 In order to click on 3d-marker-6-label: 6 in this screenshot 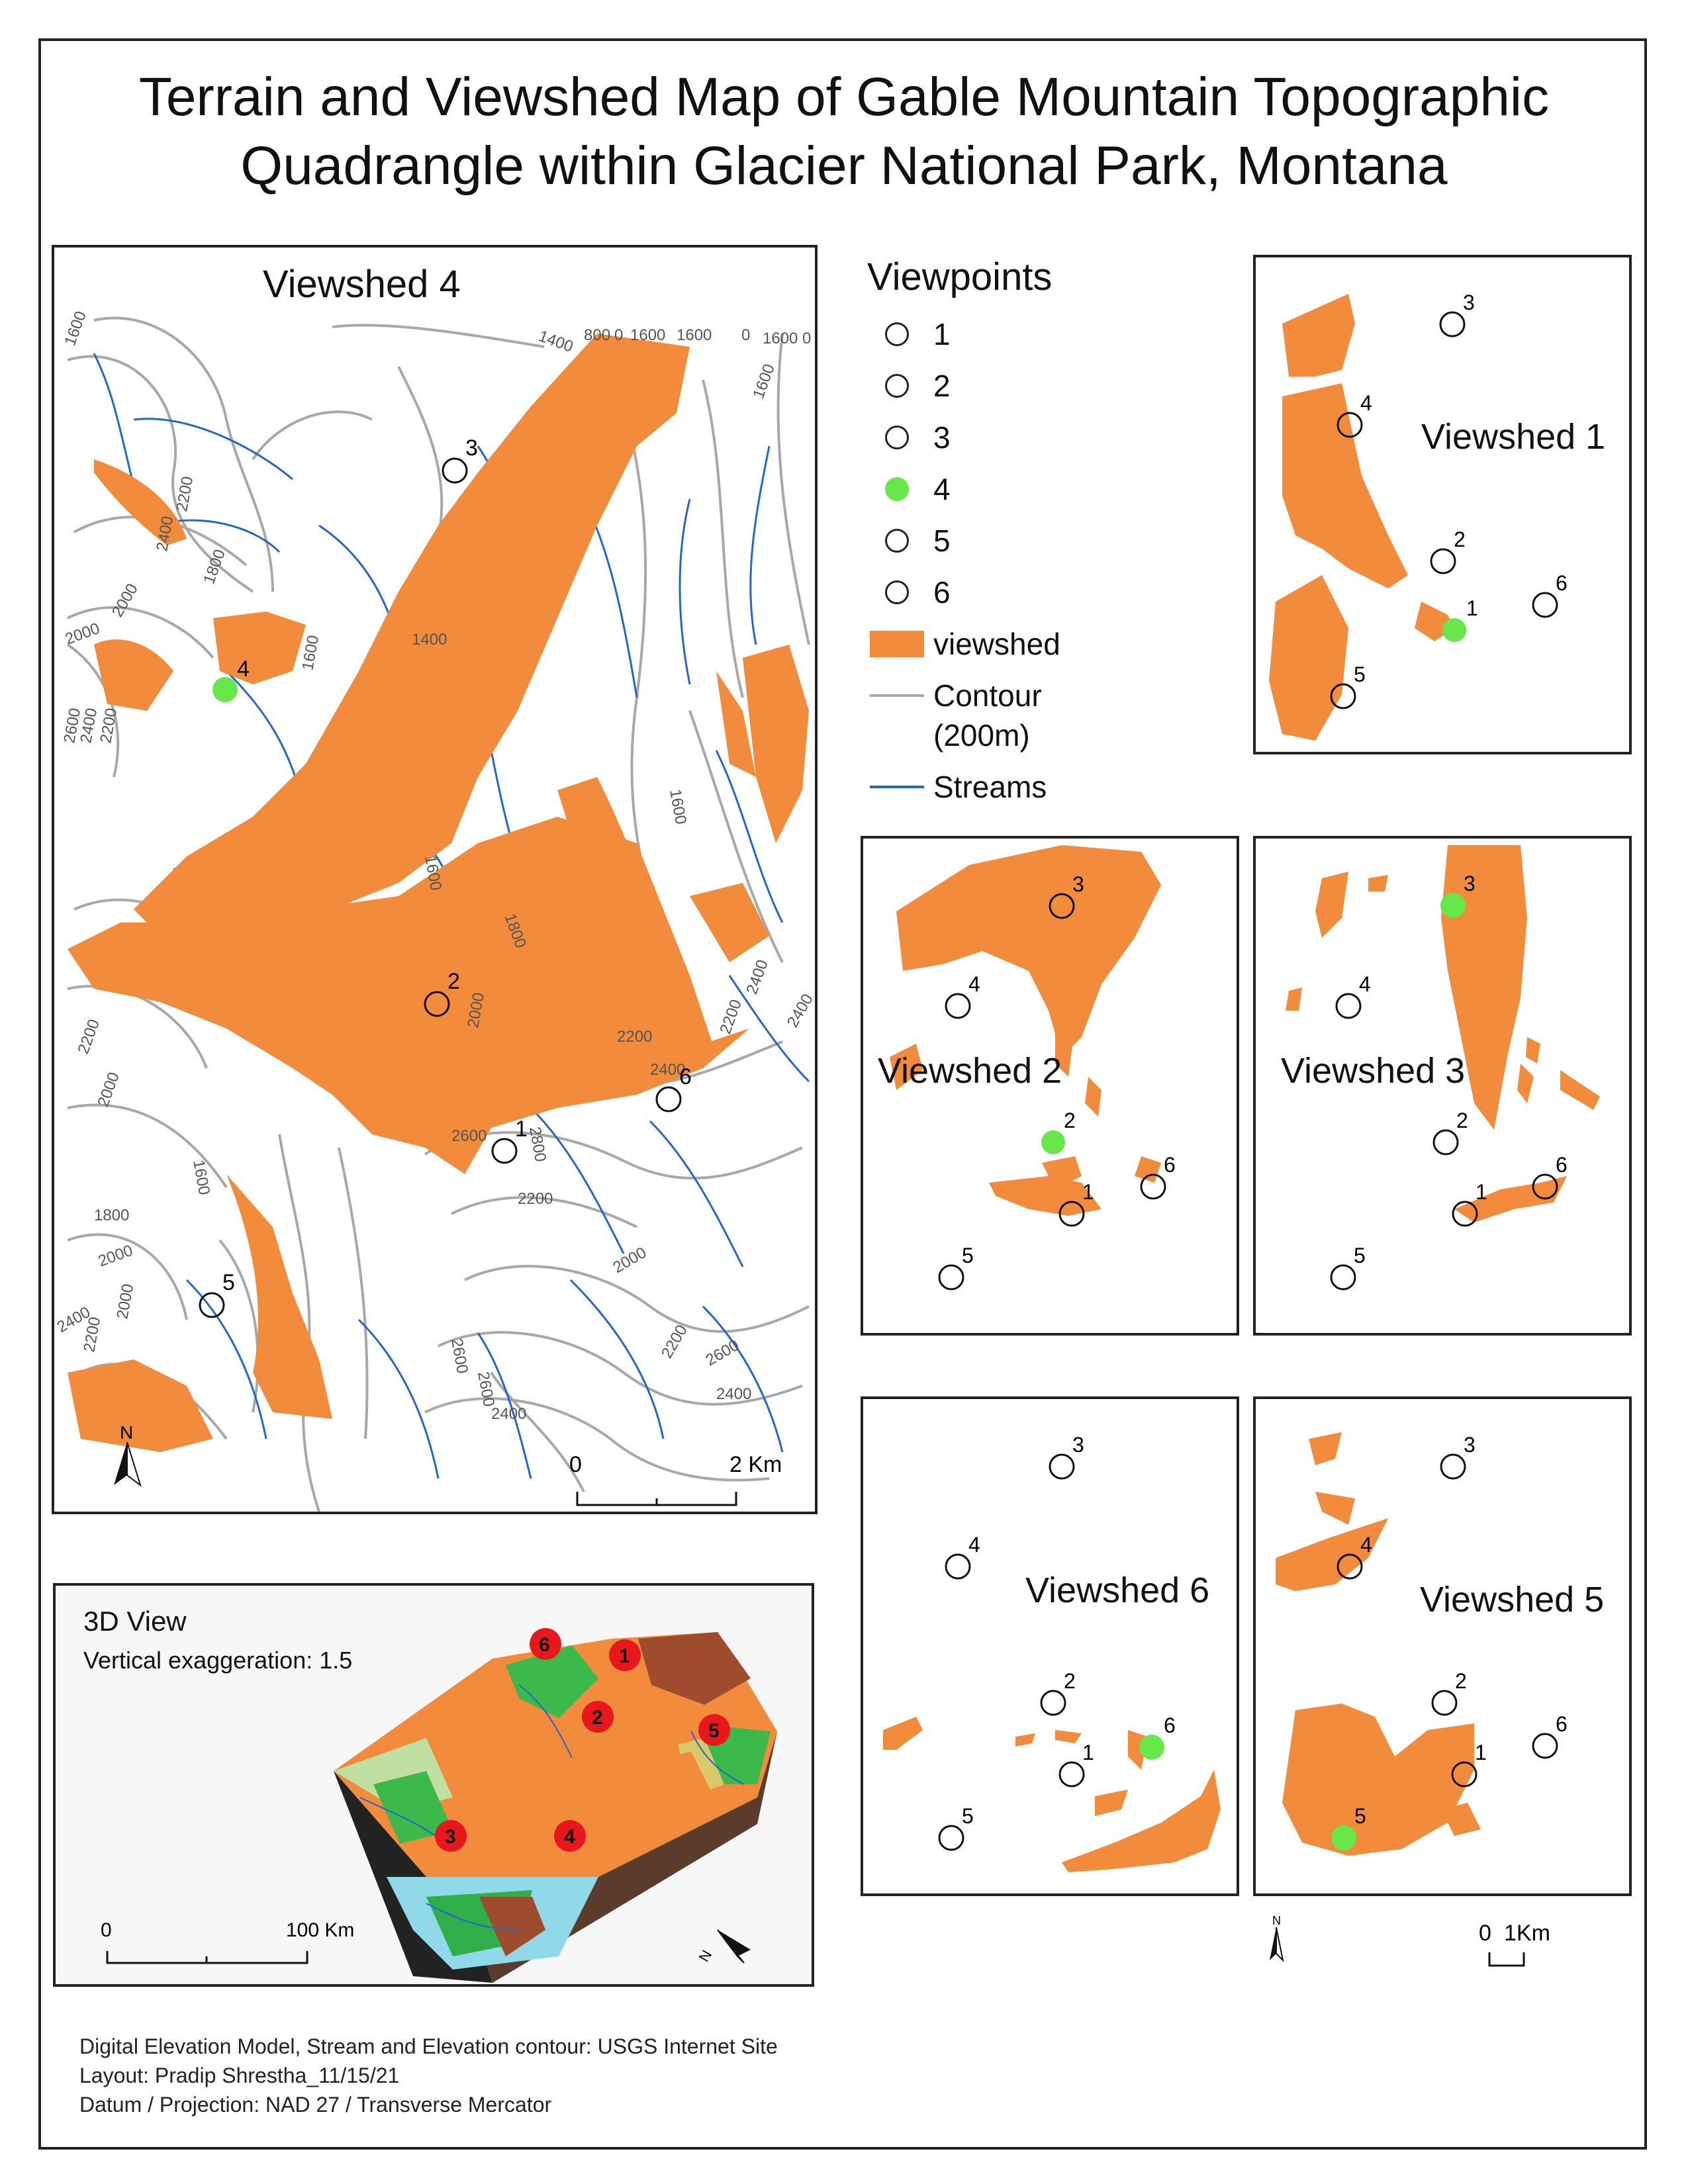, I will do `click(544, 1645)`.